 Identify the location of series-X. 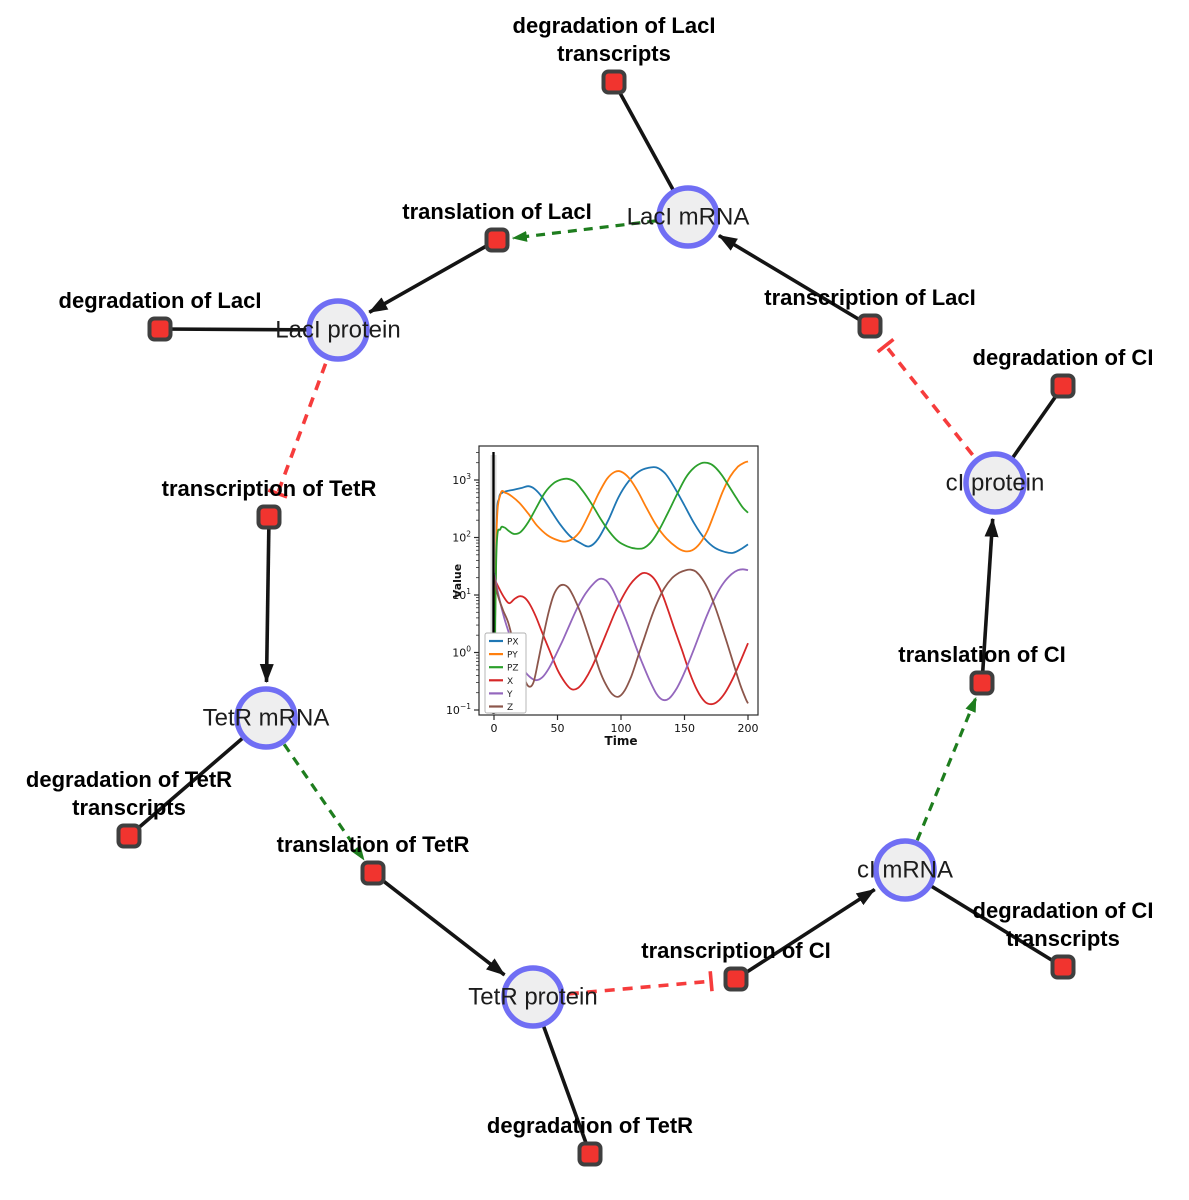
(621, 638).